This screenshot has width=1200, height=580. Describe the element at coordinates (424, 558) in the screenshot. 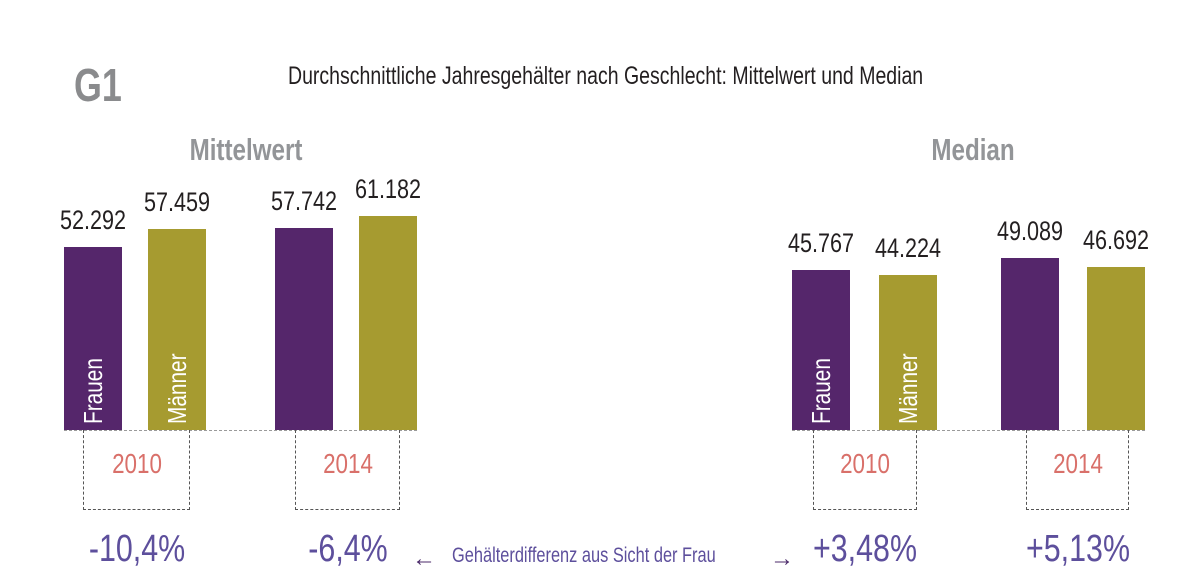

I see `arrow-left-icon: ←` at that location.